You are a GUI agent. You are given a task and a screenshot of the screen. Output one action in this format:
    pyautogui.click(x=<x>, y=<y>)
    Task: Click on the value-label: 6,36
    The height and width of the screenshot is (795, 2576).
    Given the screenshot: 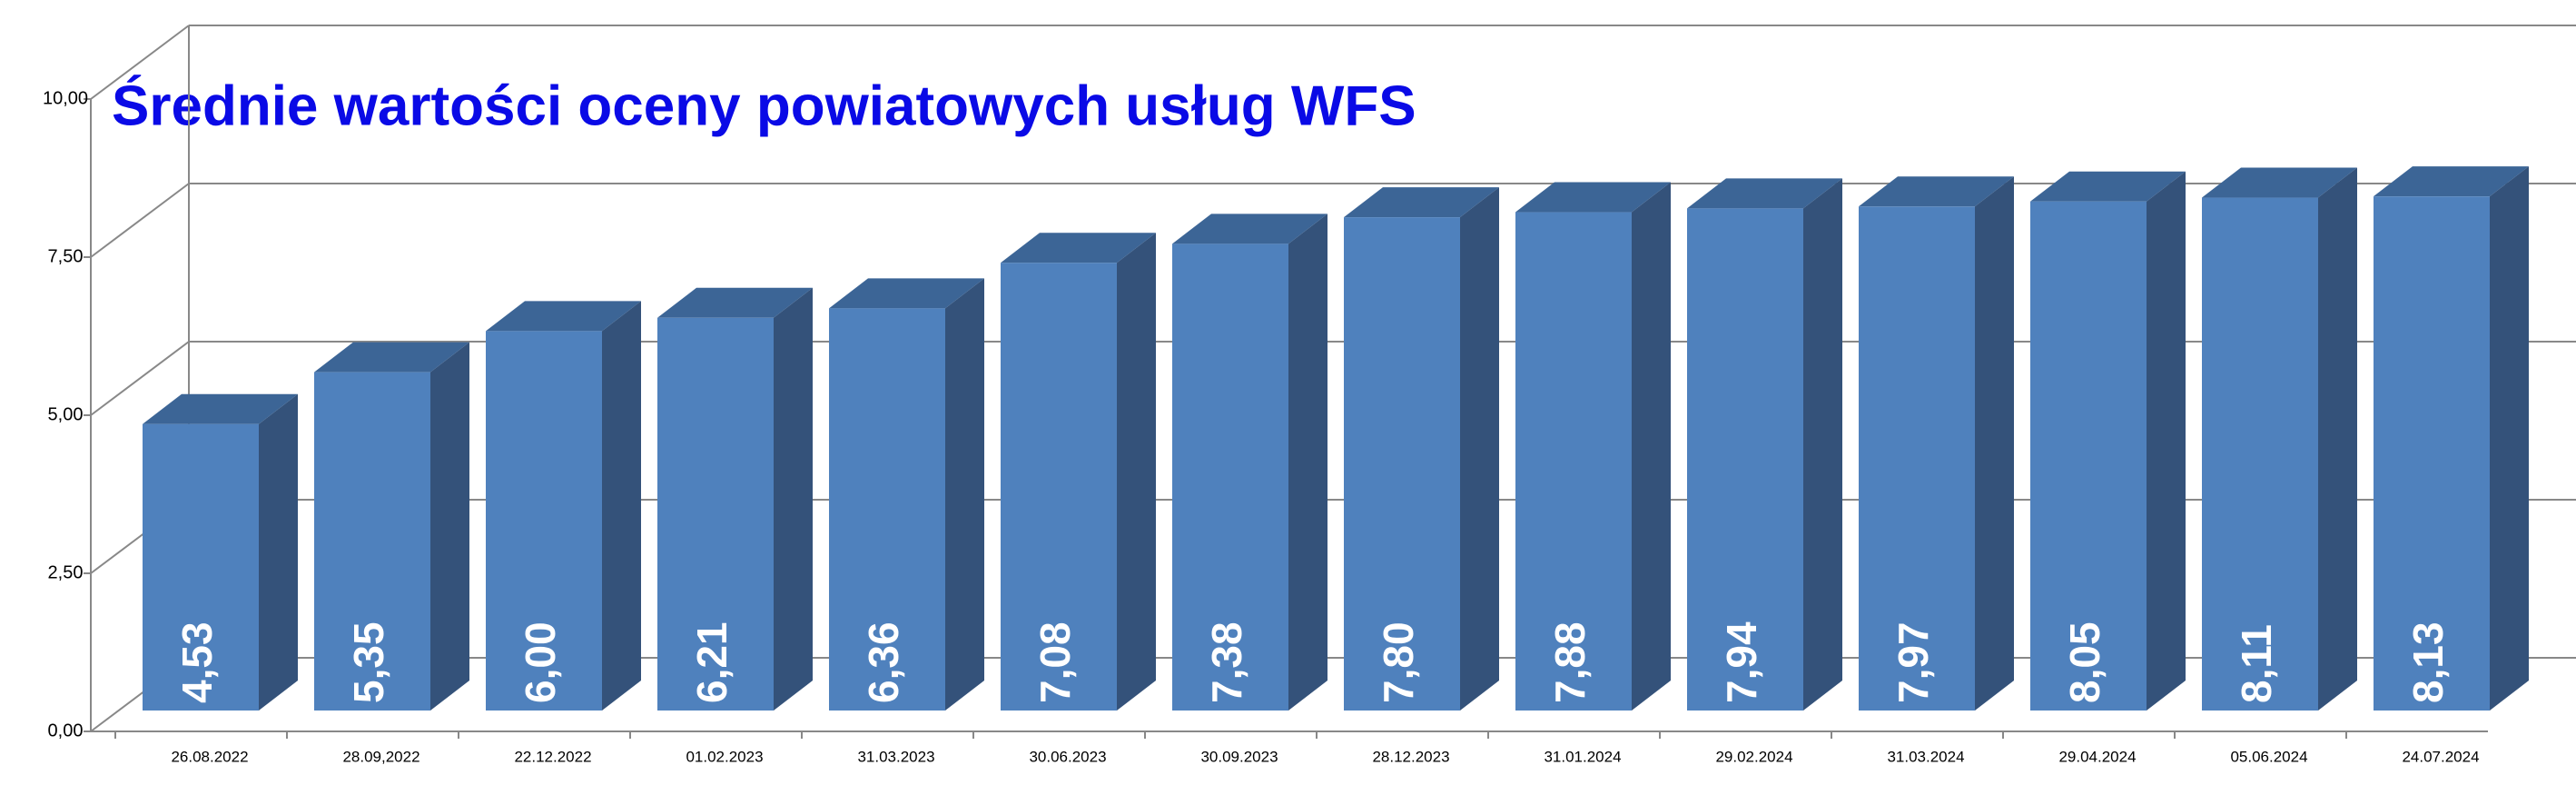 What is the action you would take?
    pyautogui.click(x=883, y=662)
    